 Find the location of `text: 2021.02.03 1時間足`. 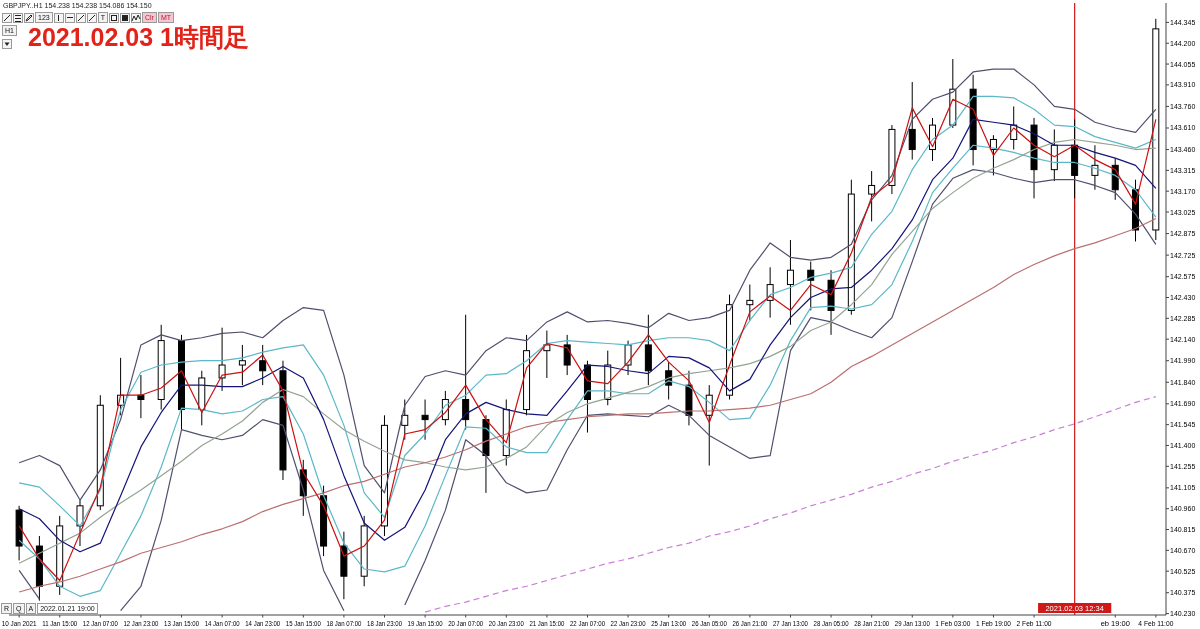

text: 2021.02.03 1時間足 is located at coordinates (138, 37).